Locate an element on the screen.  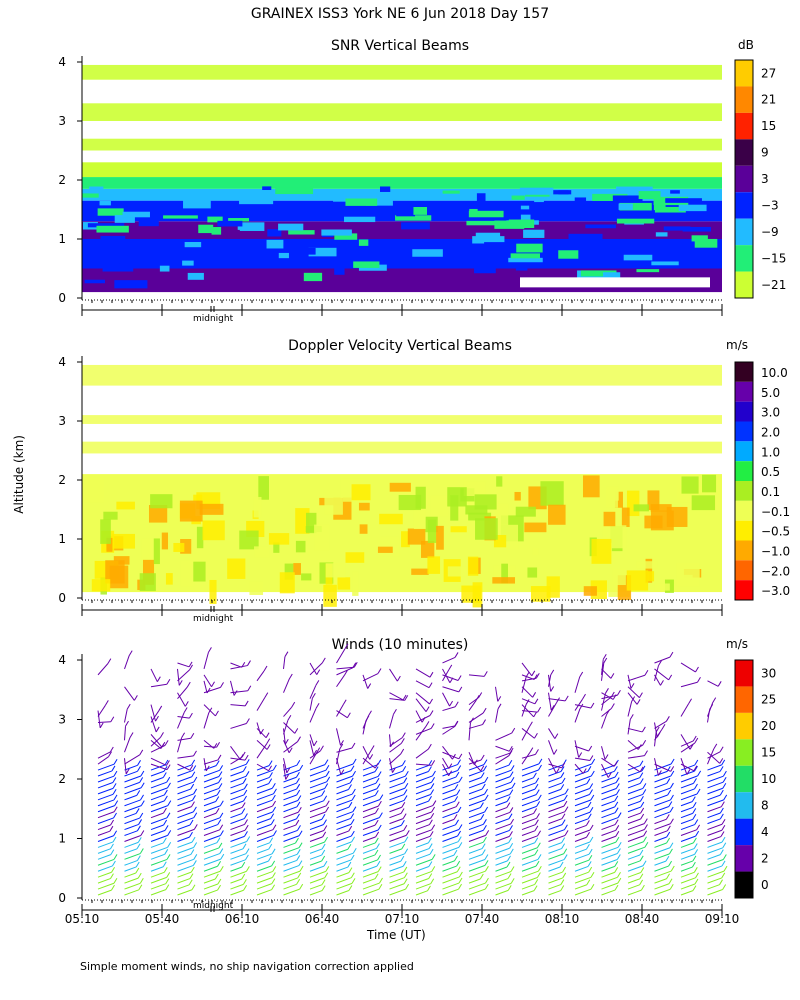
y-tick-label: 1 is located at coordinates (62, 239).